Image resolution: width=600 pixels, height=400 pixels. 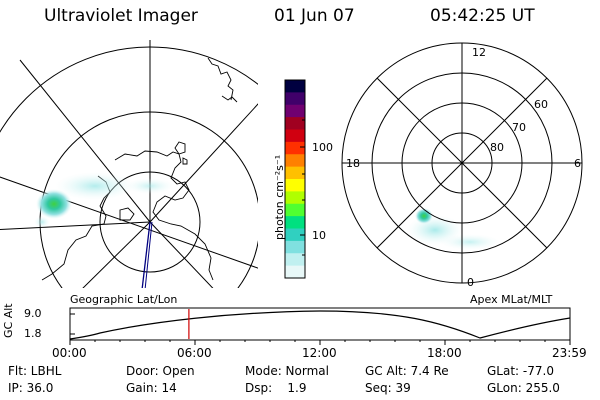 I want to click on status-gain: Gain: 14, so click(x=151, y=388).